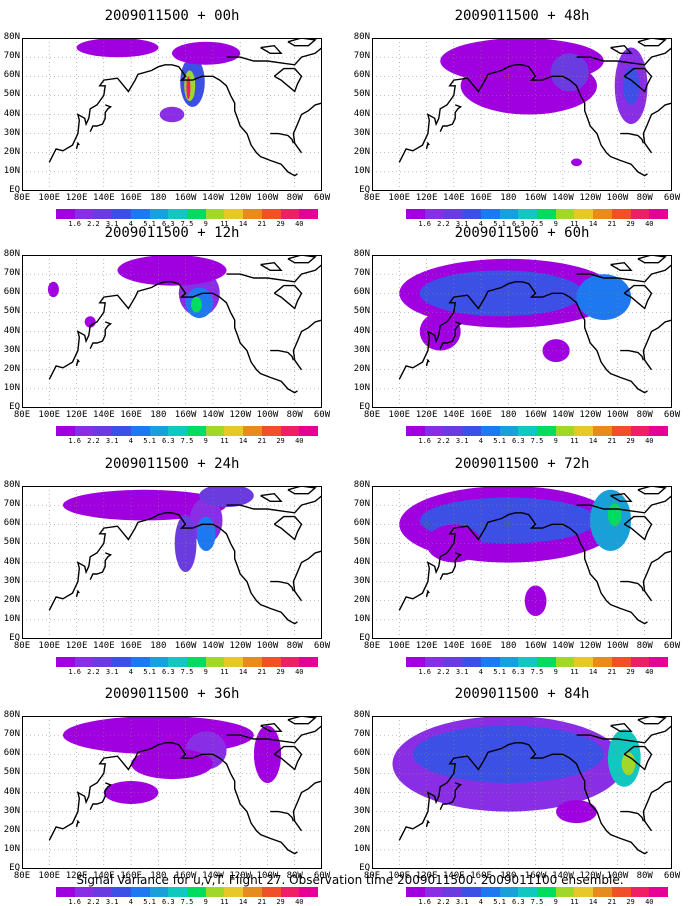 The height and width of the screenshot is (906, 700). I want to click on x-tick-label: 120E, so click(426, 646).